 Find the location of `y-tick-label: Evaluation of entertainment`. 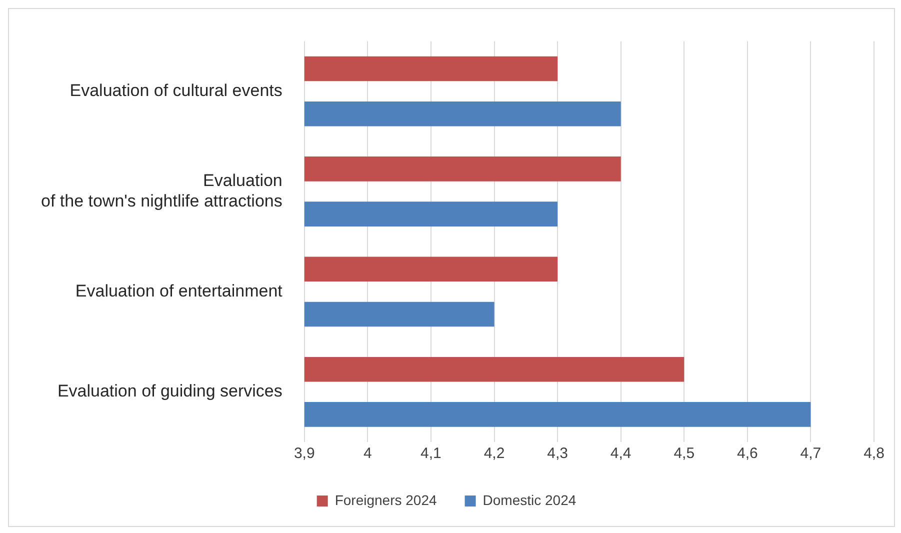

y-tick-label: Evaluation of entertainment is located at coordinates (179, 290).